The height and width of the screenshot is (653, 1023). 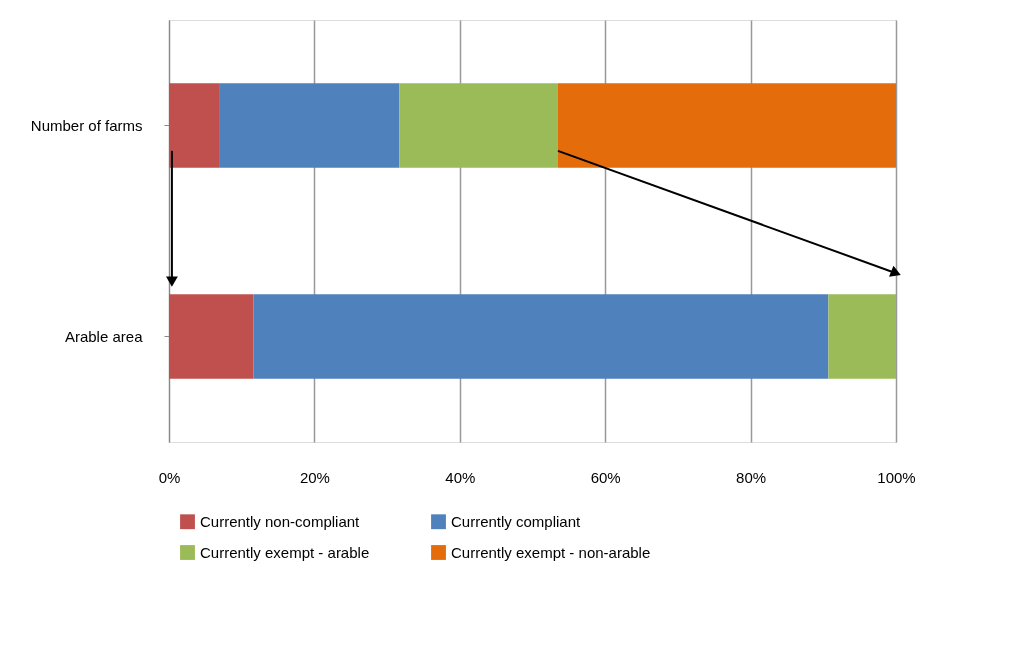 What do you see at coordinates (285, 552) in the screenshot?
I see `legend-label: Currently exempt - arable` at bounding box center [285, 552].